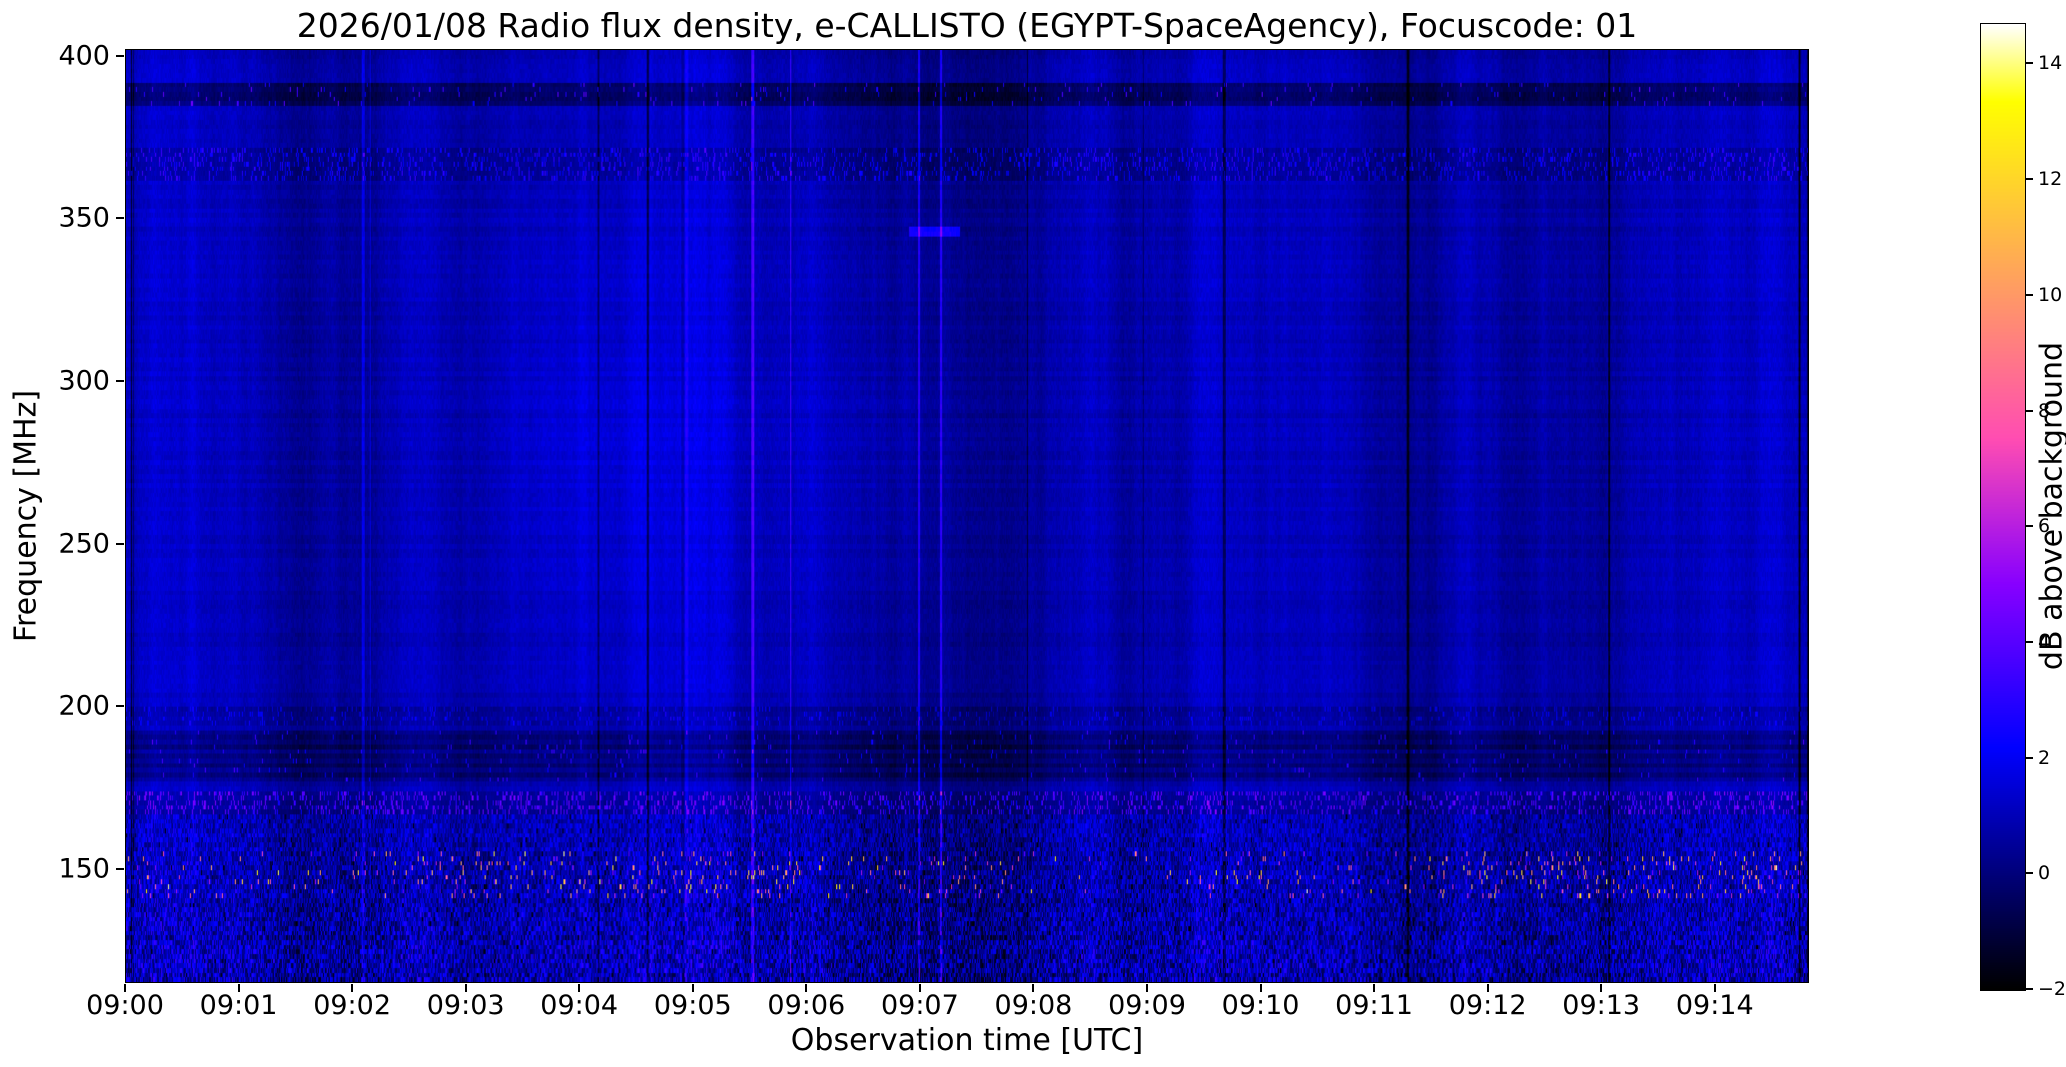 The image size is (2066, 1067). Describe the element at coordinates (1260, 1005) in the screenshot. I see `x-tick-label: 09:10` at that location.